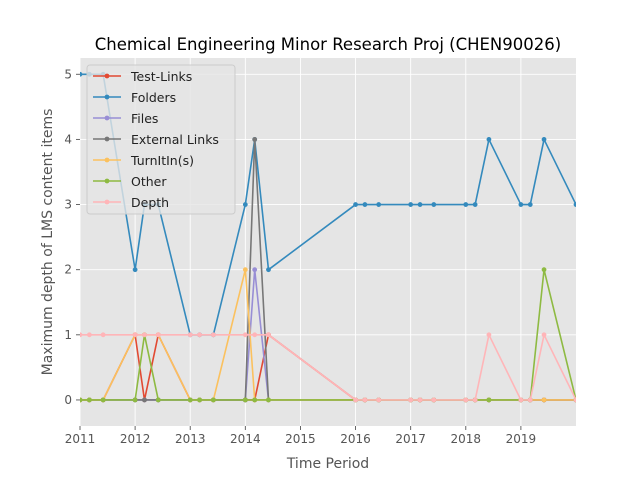 The image size is (640, 484). I want to click on x-axis-label: Time Period, so click(327, 464).